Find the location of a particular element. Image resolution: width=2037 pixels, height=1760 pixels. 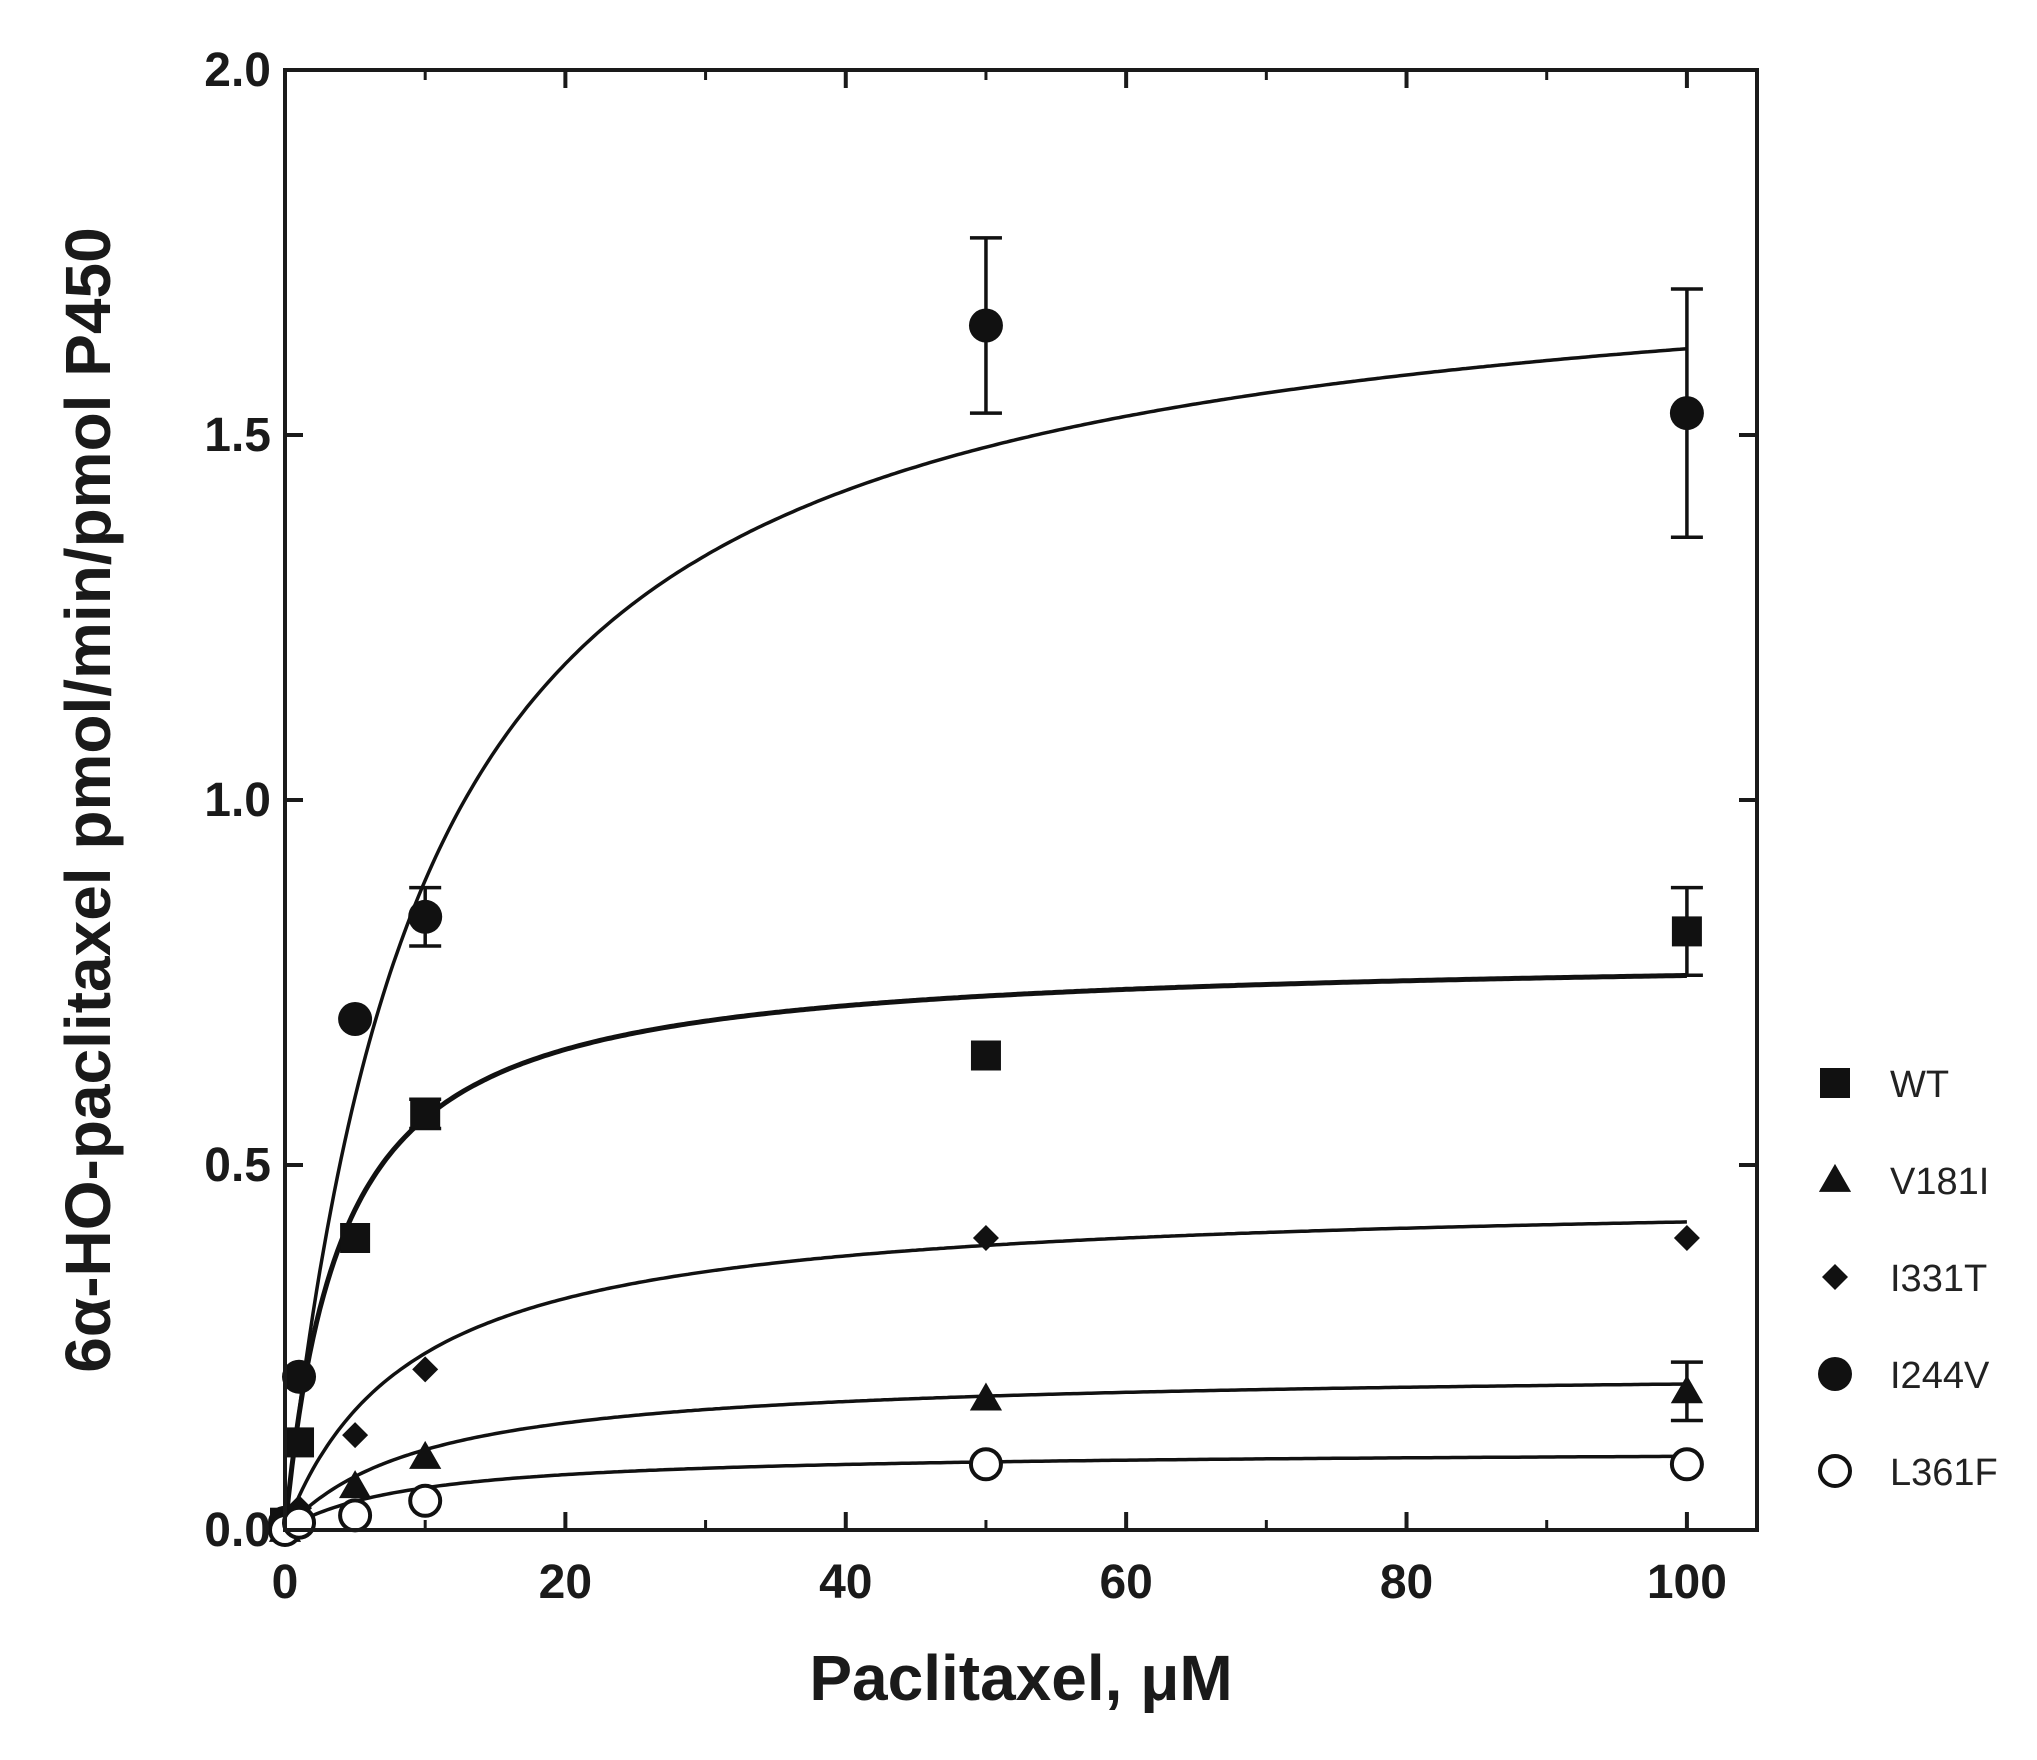

legend: WT V181I I331T I244V L361F is located at coordinates (1908, 1279).